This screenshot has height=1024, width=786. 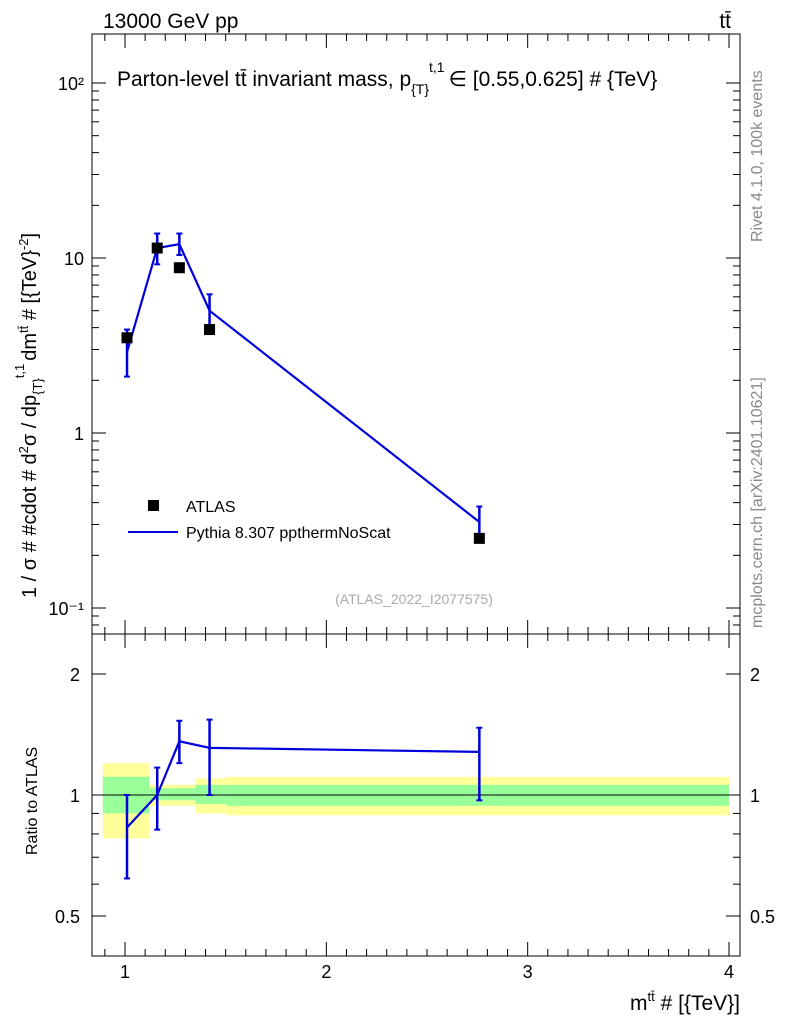 I want to click on ratio-y-tick-label-left-1: 1, so click(x=75, y=796).